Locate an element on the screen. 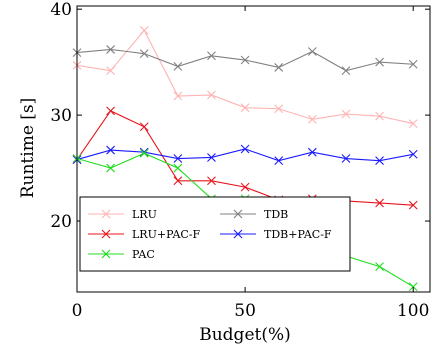  x-tick-label: 50 is located at coordinates (245, 311).